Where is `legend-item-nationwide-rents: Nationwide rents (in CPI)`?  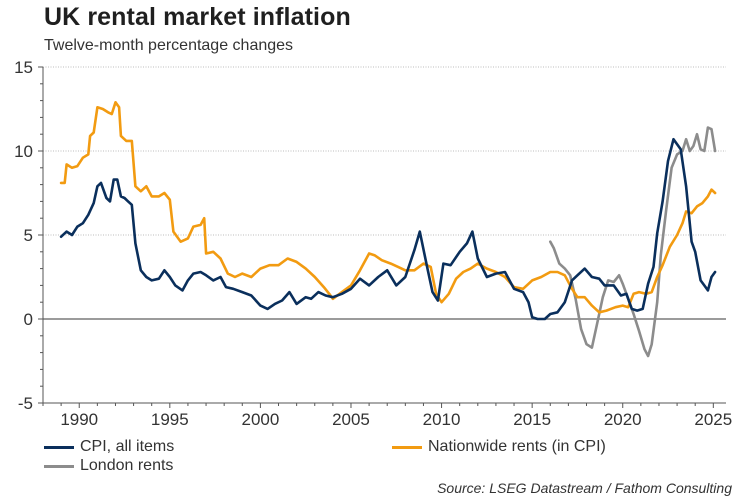 legend-item-nationwide-rents: Nationwide rents (in CPI) is located at coordinates (499, 447).